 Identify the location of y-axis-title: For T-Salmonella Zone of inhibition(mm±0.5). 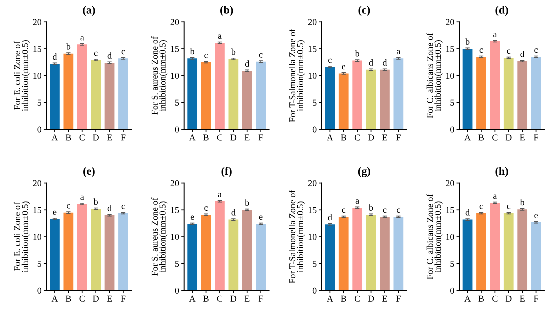
(297, 75).